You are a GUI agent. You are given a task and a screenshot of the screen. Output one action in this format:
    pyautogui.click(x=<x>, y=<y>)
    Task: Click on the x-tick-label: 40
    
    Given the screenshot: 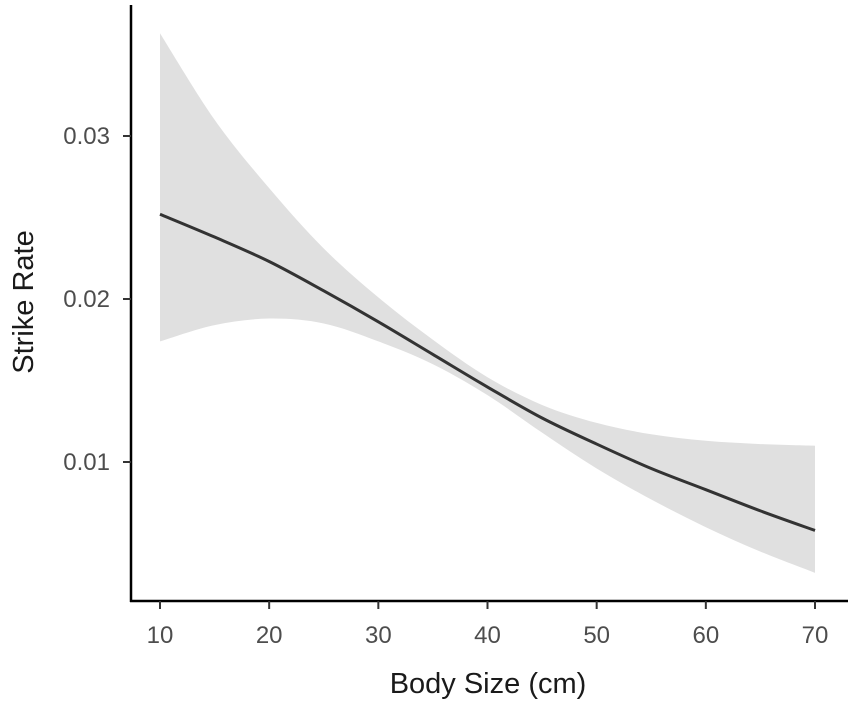 What is the action you would take?
    pyautogui.click(x=487, y=635)
    